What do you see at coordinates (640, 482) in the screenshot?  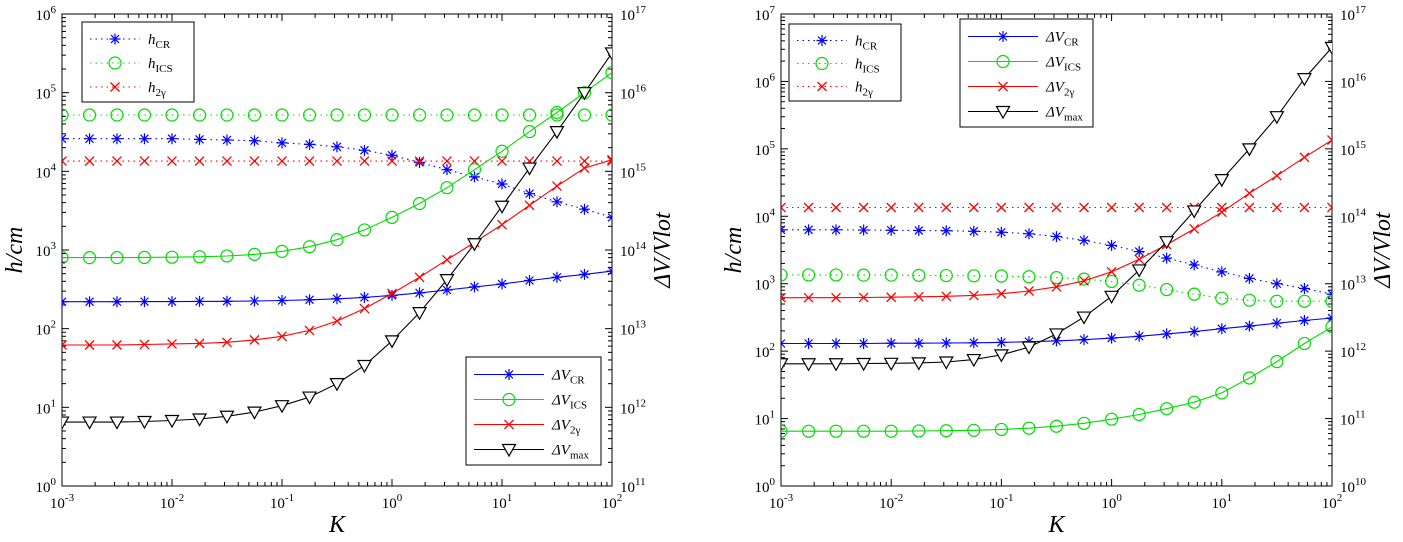 I see `y-right-tick-label-exponent: 11` at bounding box center [640, 482].